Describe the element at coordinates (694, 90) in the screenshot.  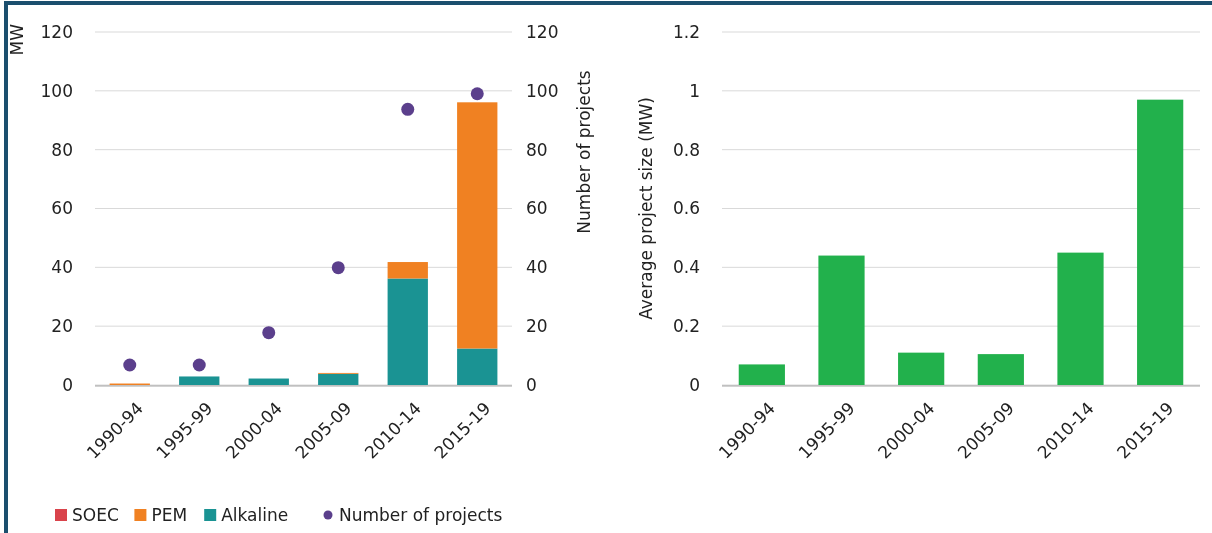
I see `y-tick-label: 1` at that location.